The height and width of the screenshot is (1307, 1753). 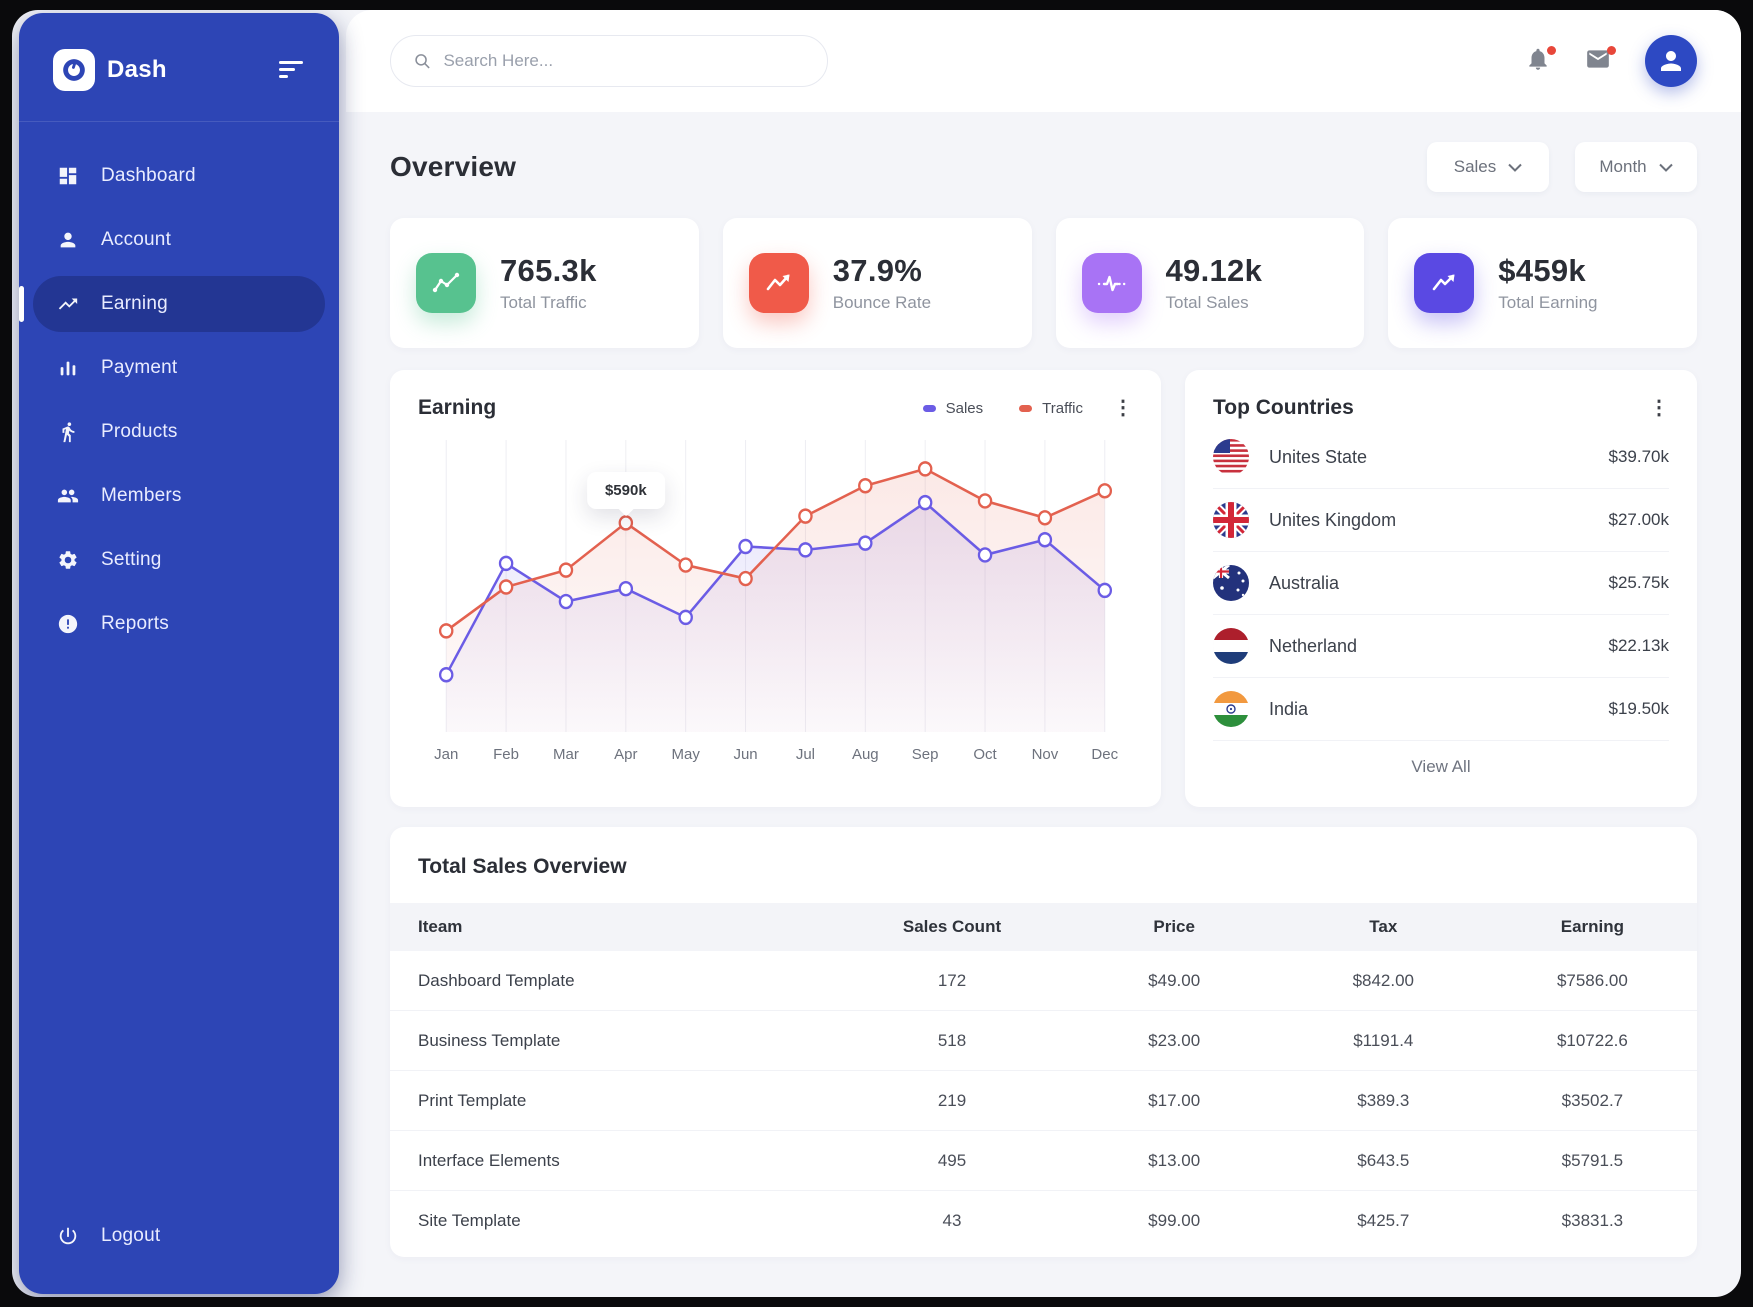 What do you see at coordinates (1441, 520) in the screenshot?
I see `country-row-uk: Unites Kingdom $27.00k` at bounding box center [1441, 520].